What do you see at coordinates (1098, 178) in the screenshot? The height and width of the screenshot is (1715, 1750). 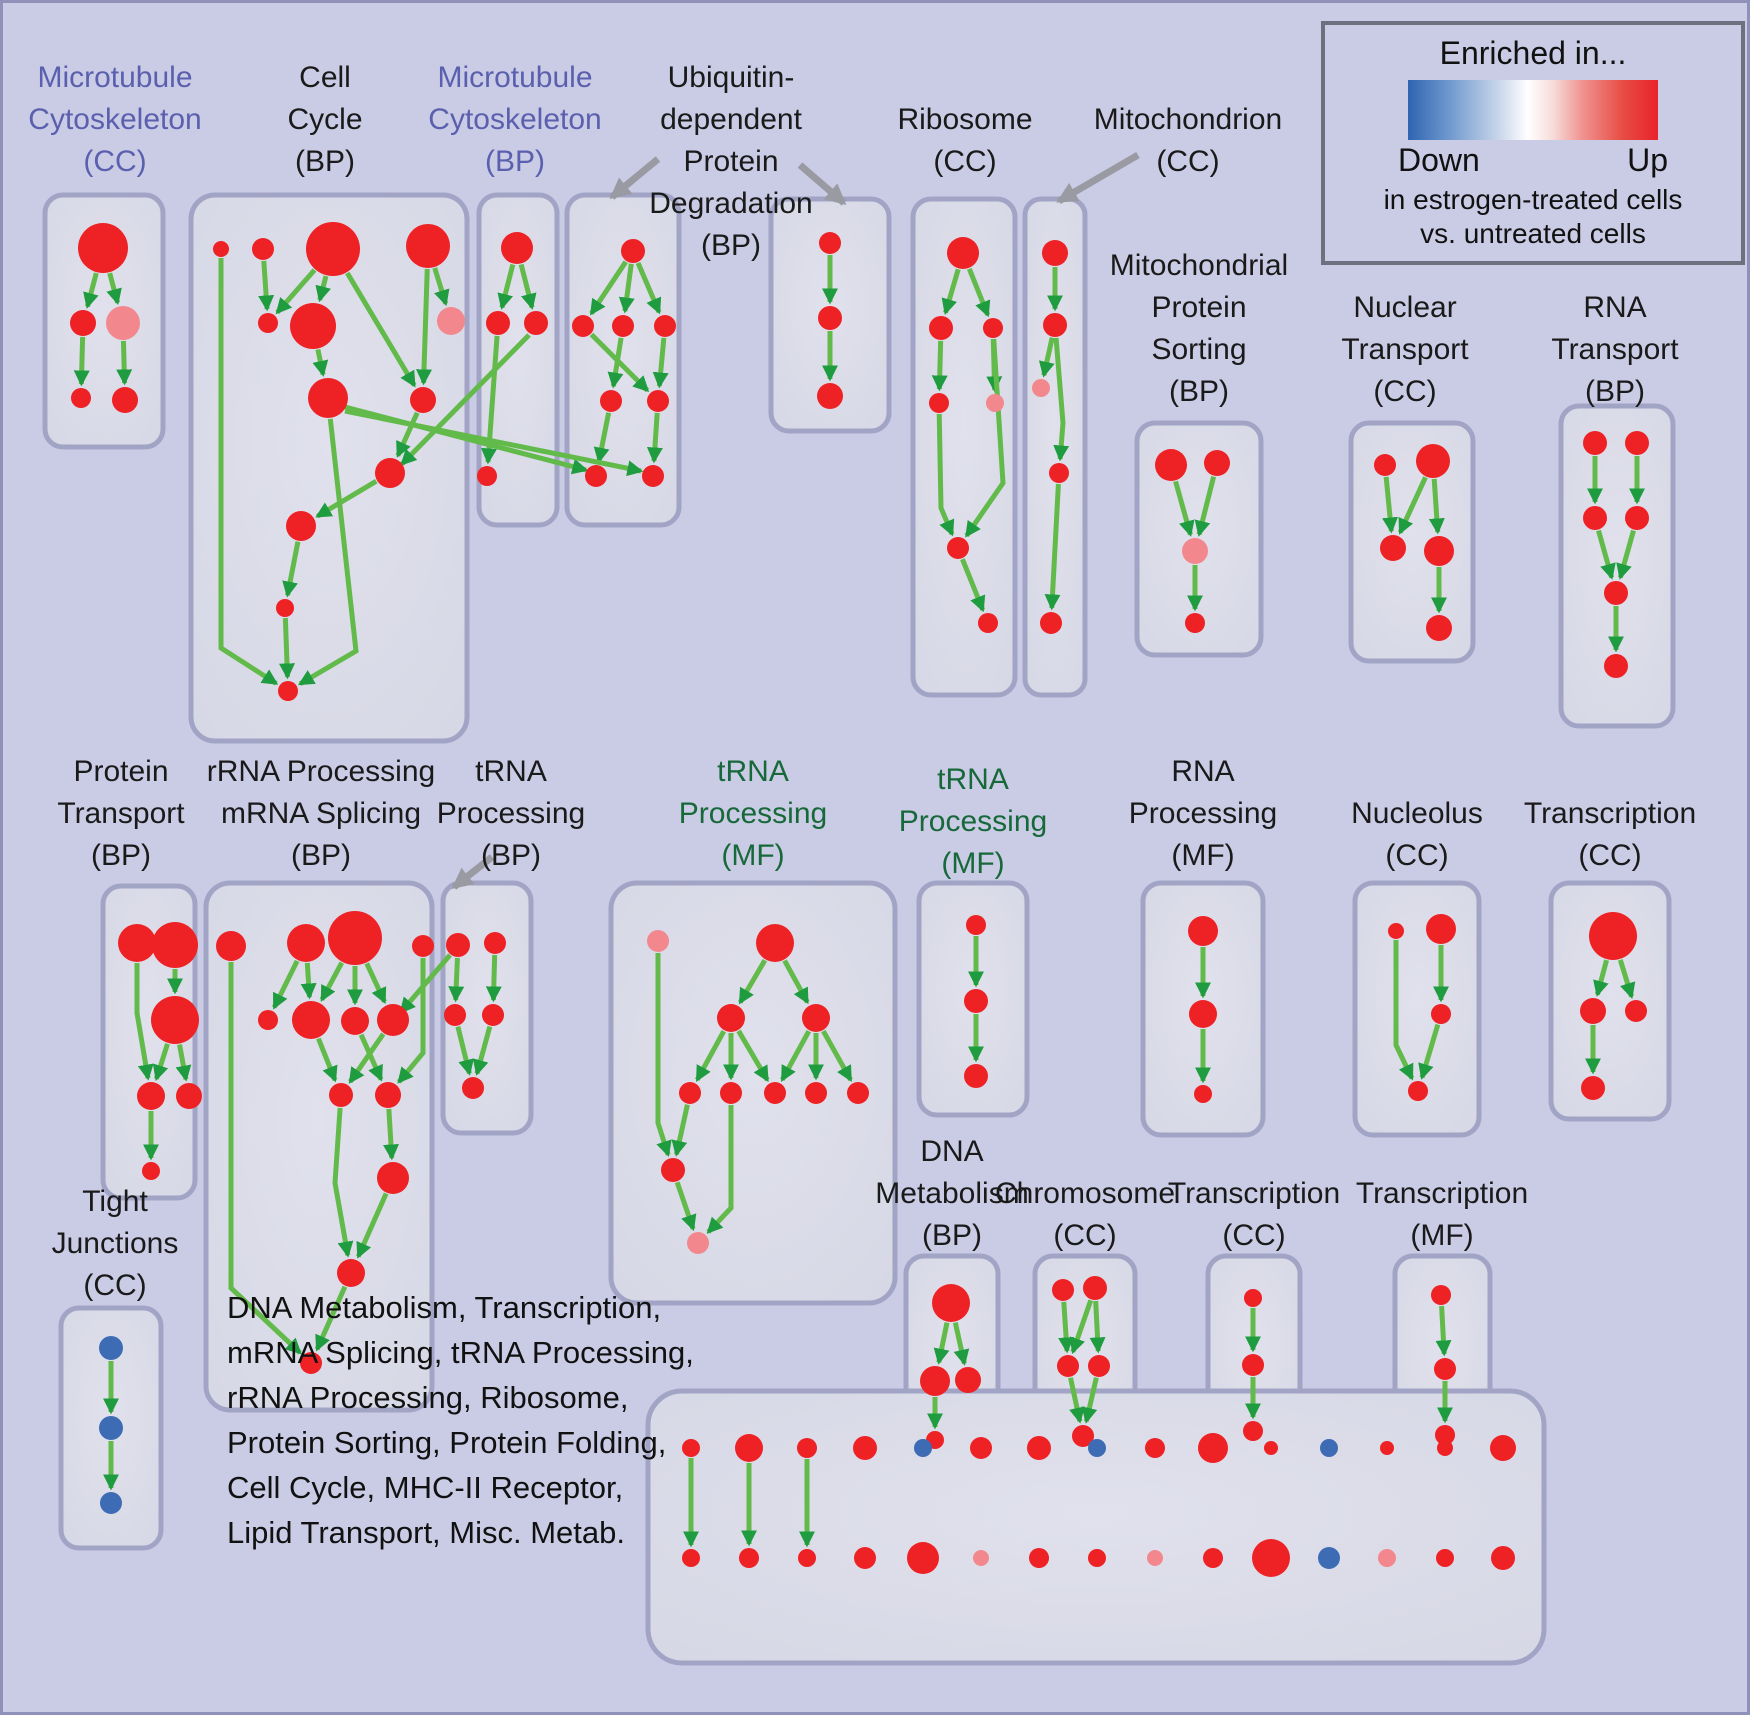 I see `pointer-mitochondrion-arrow` at bounding box center [1098, 178].